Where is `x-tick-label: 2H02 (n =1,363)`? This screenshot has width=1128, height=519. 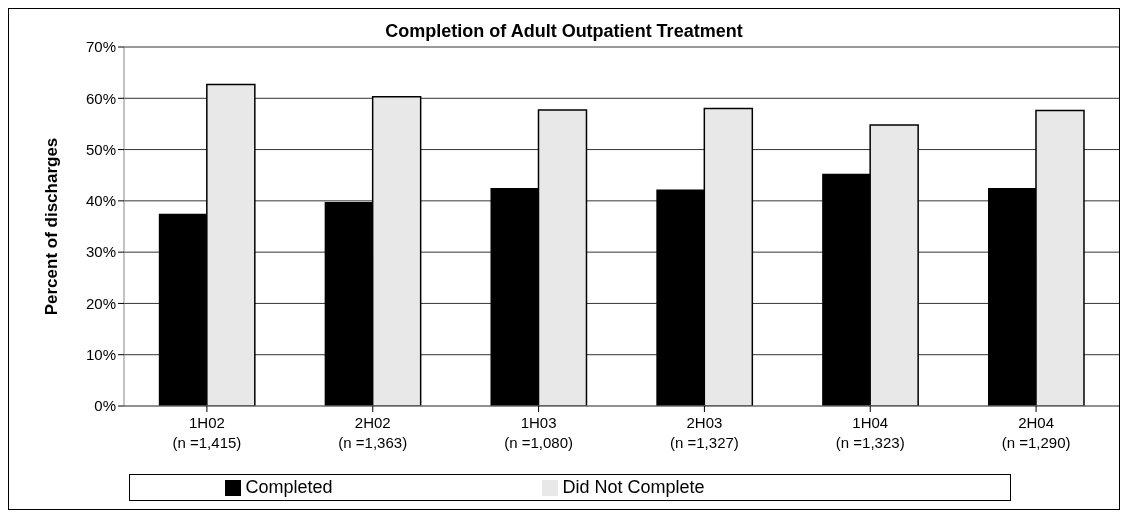 x-tick-label: 2H02 (n =1,363) is located at coordinates (373, 432).